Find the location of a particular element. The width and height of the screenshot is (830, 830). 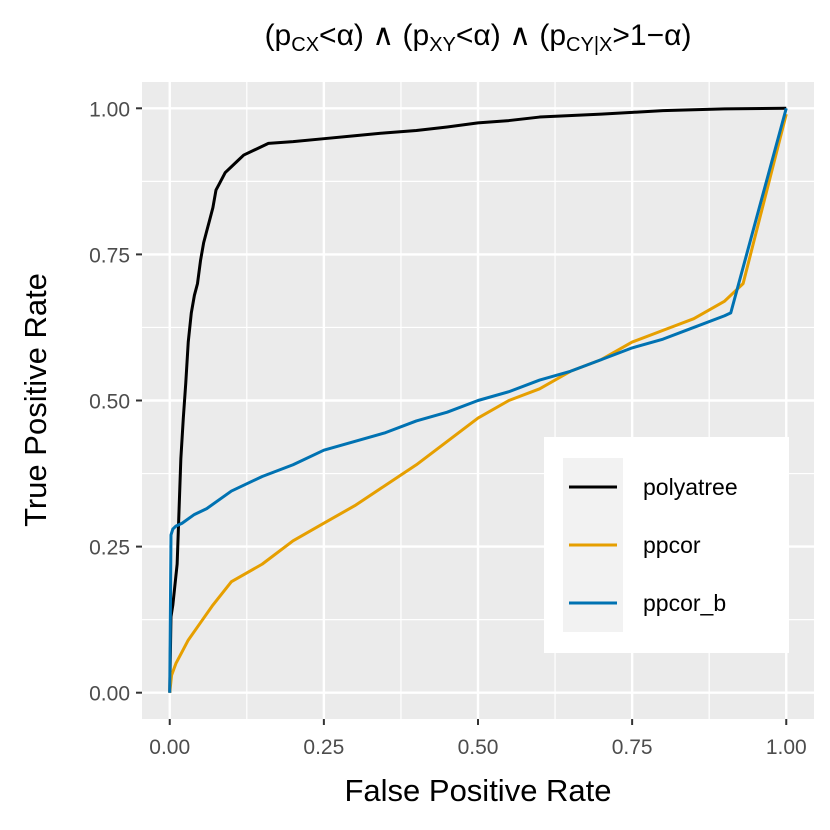

title-subscript: CY|X is located at coordinates (589, 45).